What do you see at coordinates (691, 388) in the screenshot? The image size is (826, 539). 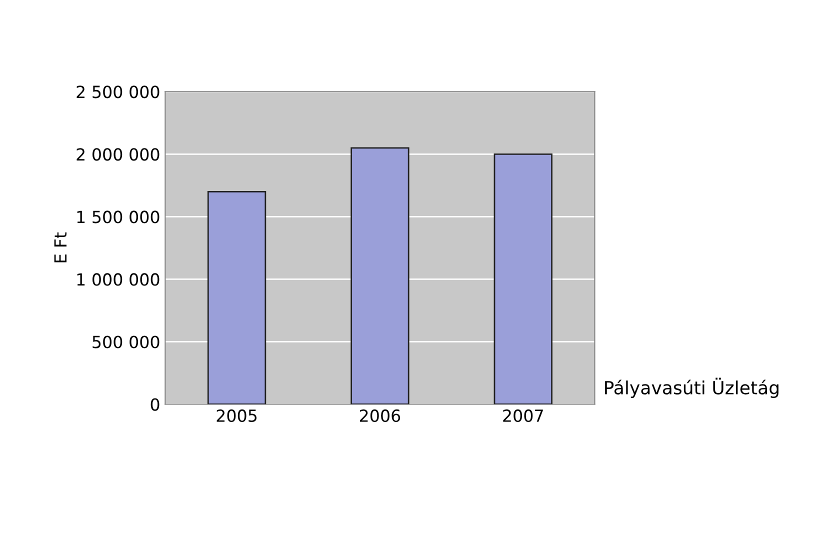 I see `text: Pályavasúti Üzletág` at bounding box center [691, 388].